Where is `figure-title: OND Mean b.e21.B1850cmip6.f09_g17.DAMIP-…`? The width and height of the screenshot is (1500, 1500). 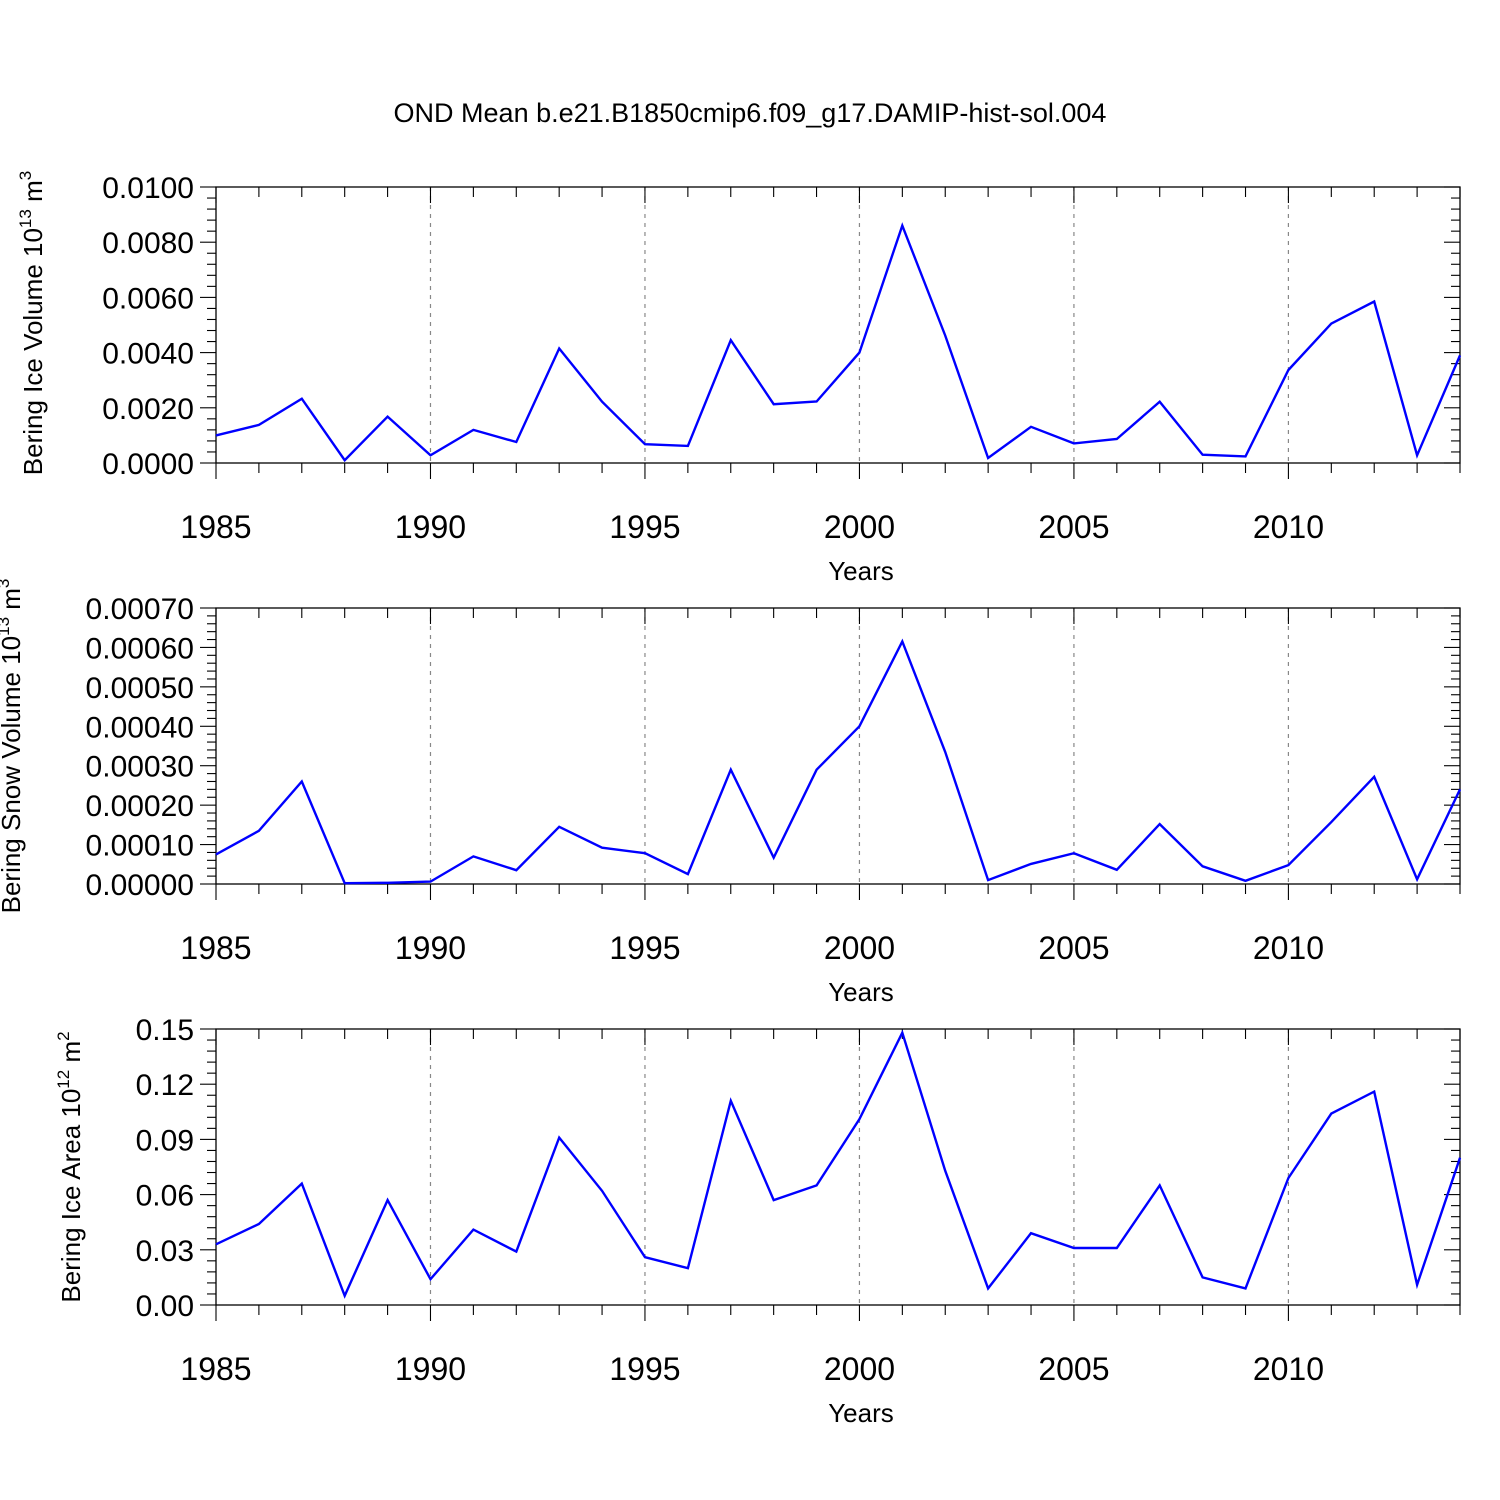
figure-title: OND Mean b.e21.B1850cmip6.f09_g17.DAMIP-… is located at coordinates (750, 113).